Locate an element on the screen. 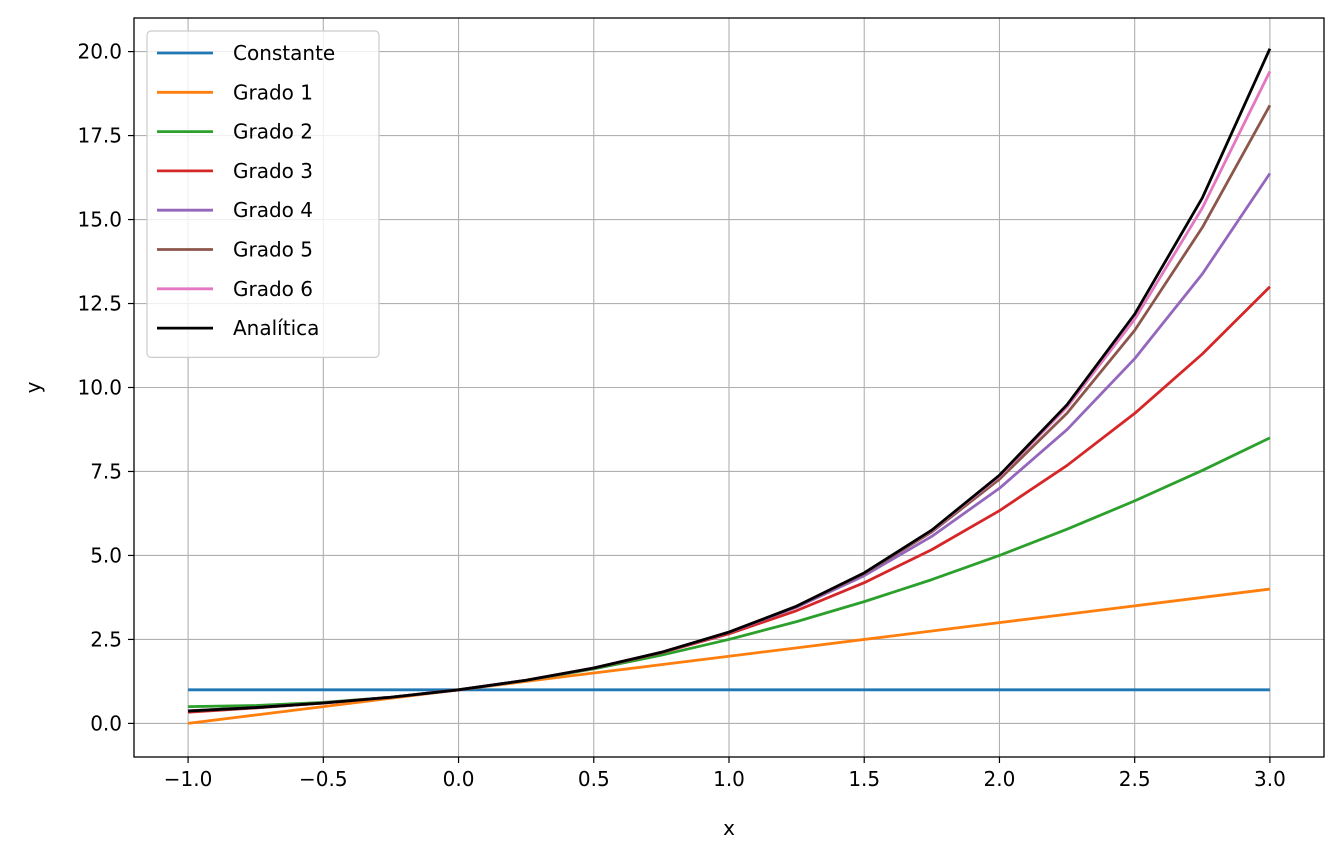 This screenshot has width=1343, height=858. y-tick-label: 10.0 is located at coordinates (99, 388).